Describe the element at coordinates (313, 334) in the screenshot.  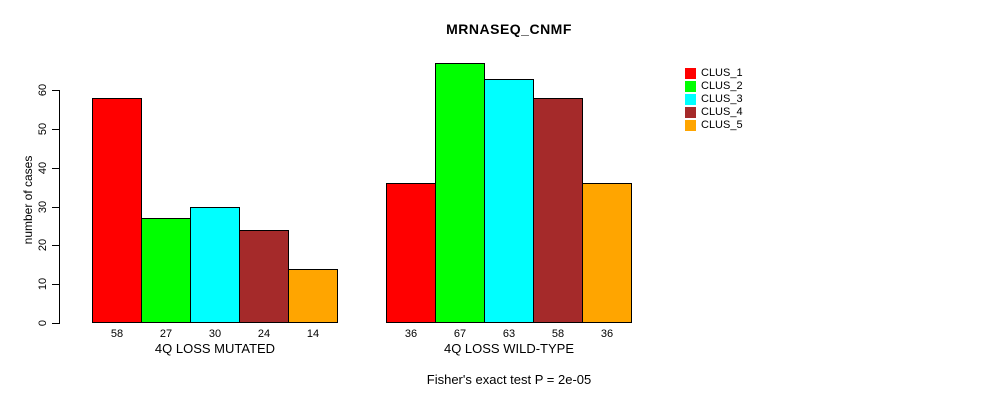
I see `bar-value-label: 14` at that location.